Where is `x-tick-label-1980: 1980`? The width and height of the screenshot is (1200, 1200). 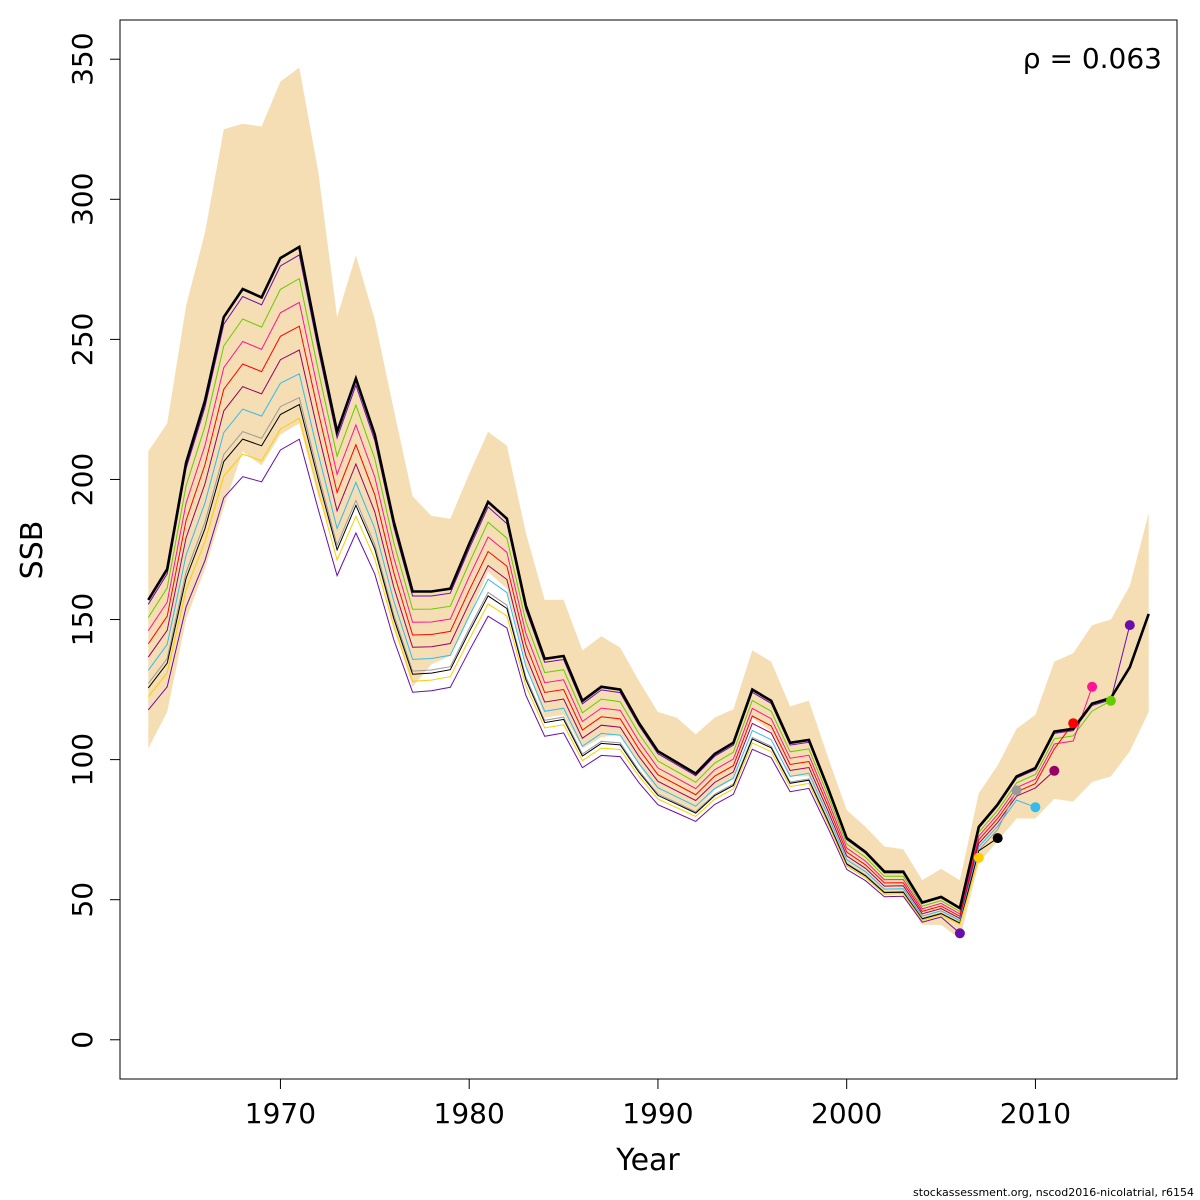
x-tick-label-1980: 1980 is located at coordinates (469, 1113).